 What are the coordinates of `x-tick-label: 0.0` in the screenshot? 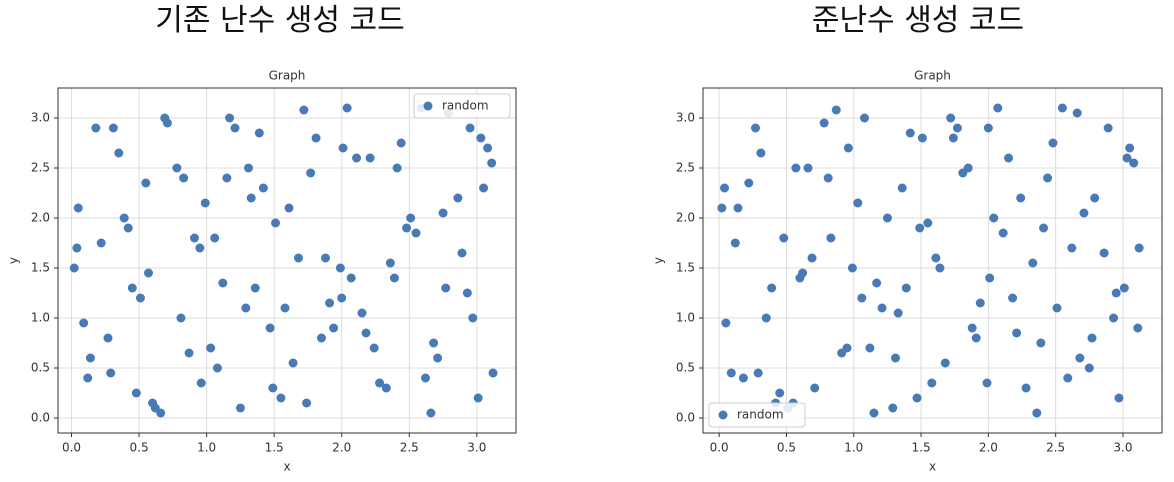 It's located at (71, 448).